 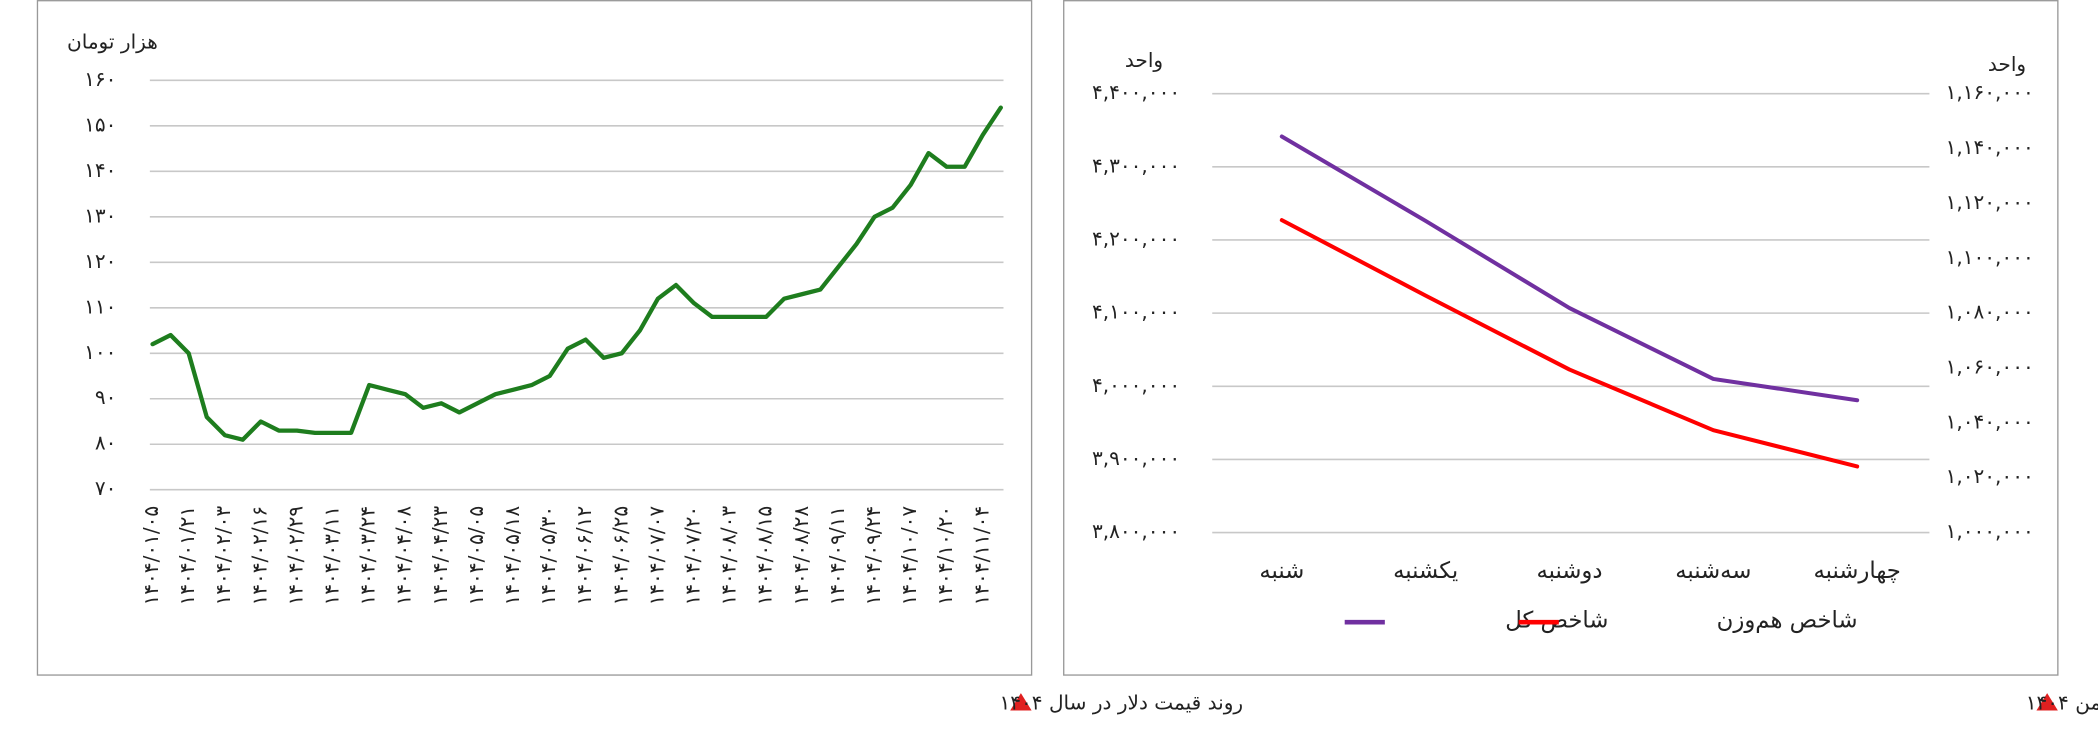 What do you see at coordinates (259, 556) in the screenshot?
I see `x-tick-label: ۱۴۰۴/۰۲/۱۶` at bounding box center [259, 556].